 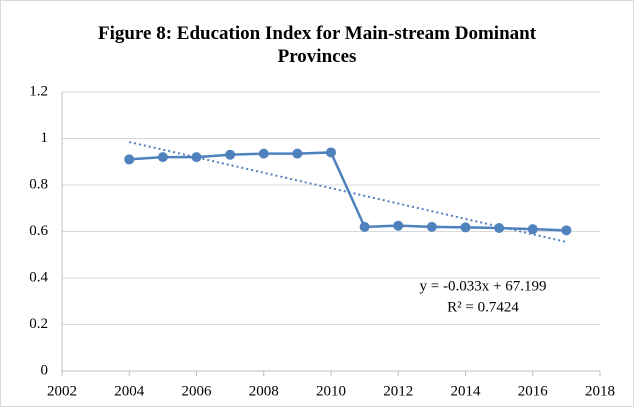 I want to click on x-tick-label: 2008, so click(x=264, y=391).